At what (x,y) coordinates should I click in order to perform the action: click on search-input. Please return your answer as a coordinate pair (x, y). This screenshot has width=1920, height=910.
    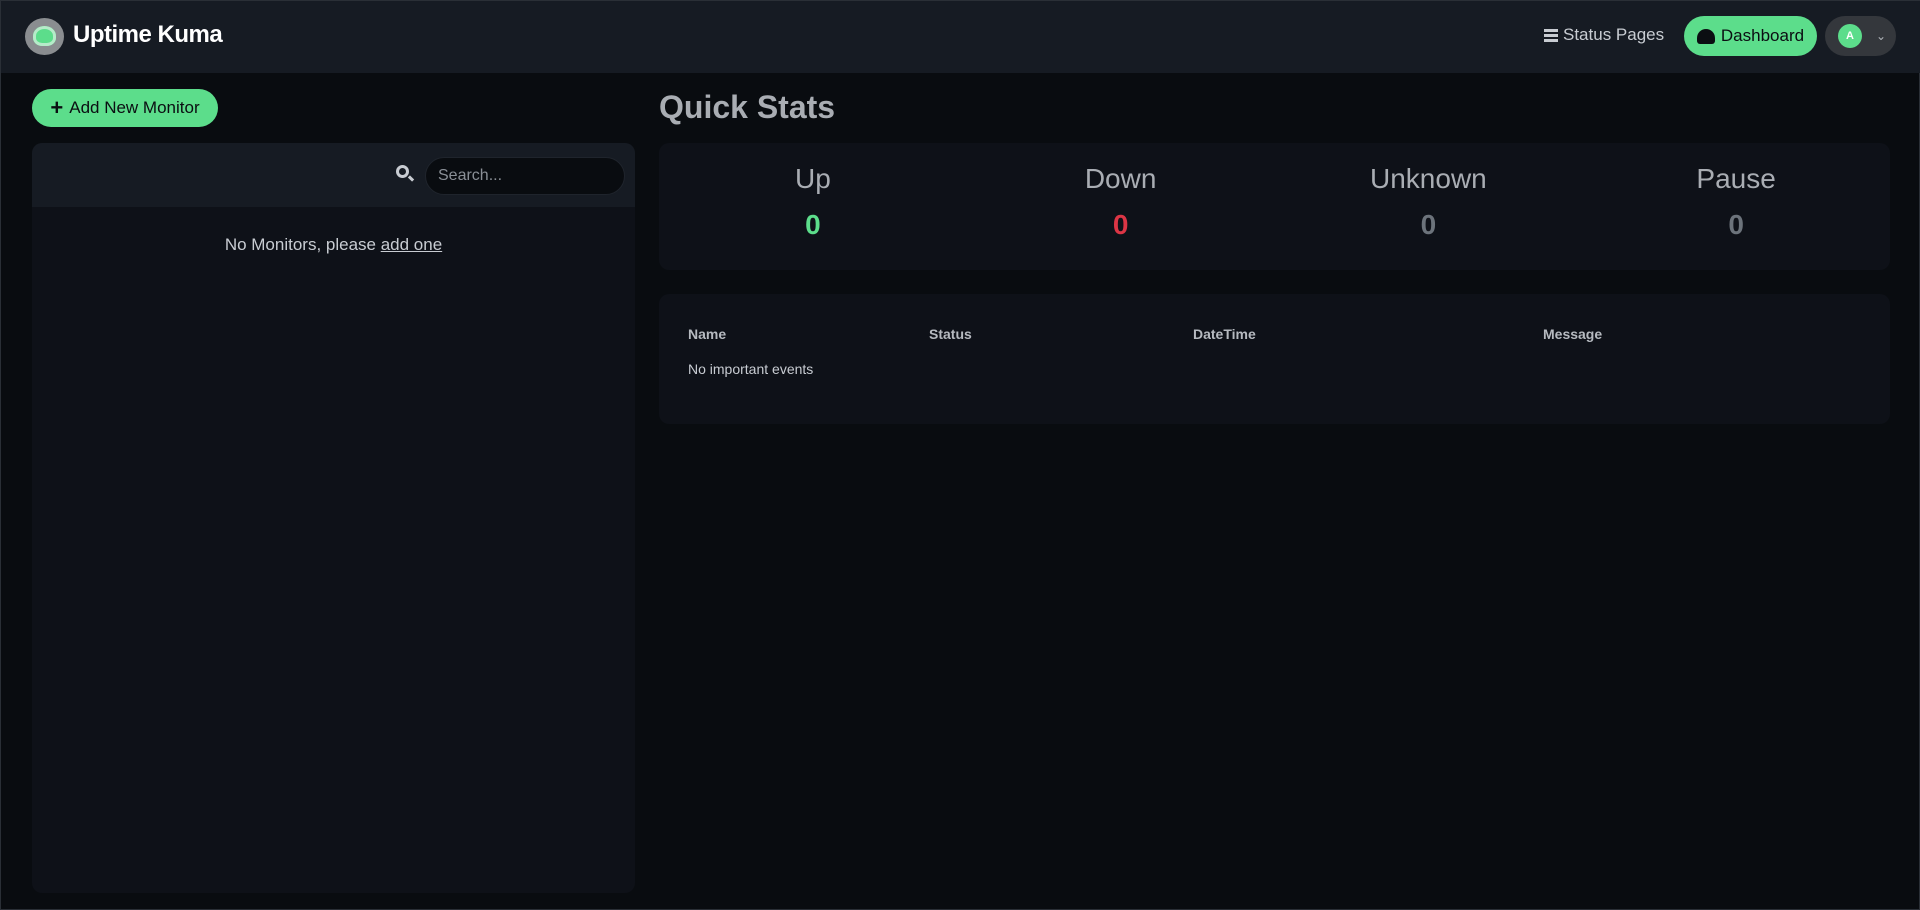
    Looking at the image, I should click on (525, 176).